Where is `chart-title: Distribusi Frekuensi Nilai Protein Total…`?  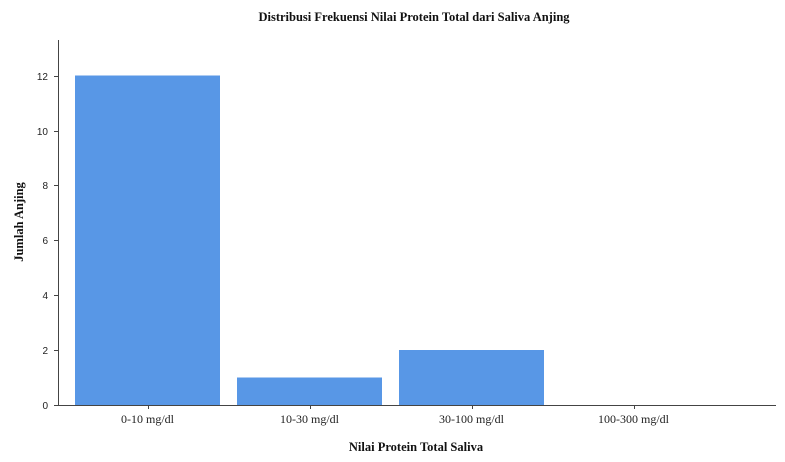 chart-title: Distribusi Frekuensi Nilai Protein Total… is located at coordinates (414, 17).